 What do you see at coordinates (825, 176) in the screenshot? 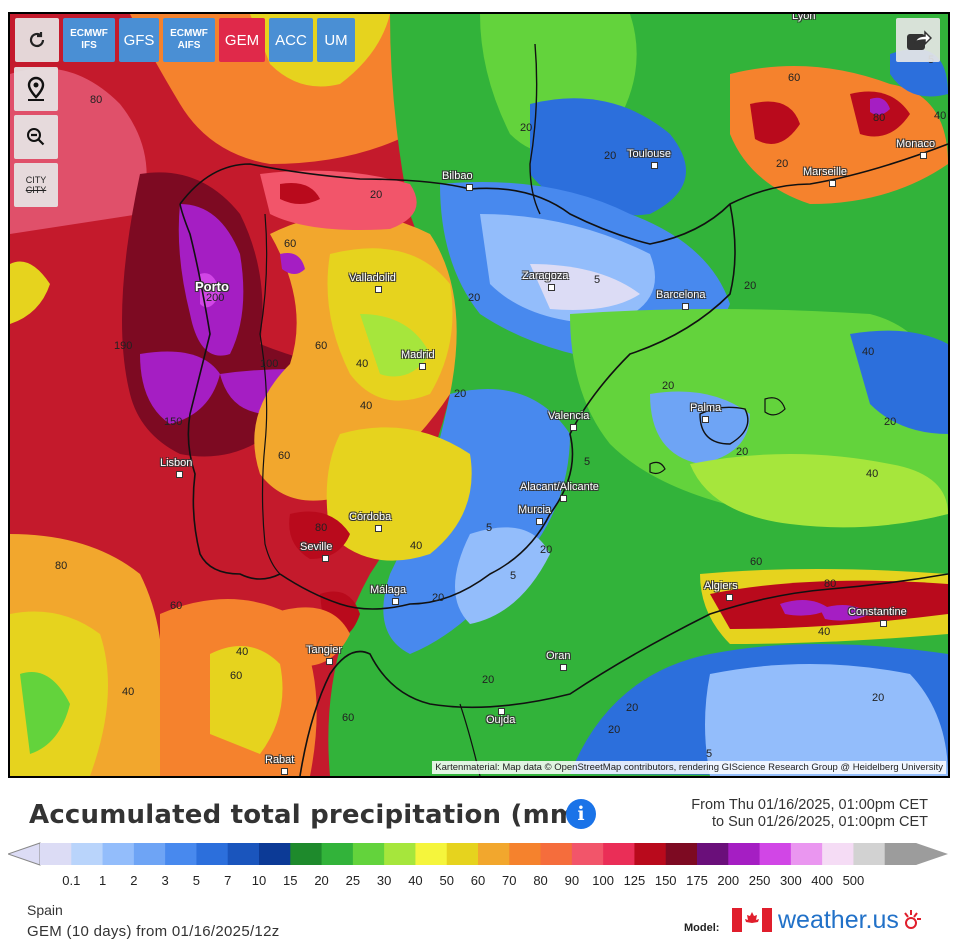
I see `city-label: Marseille` at bounding box center [825, 176].